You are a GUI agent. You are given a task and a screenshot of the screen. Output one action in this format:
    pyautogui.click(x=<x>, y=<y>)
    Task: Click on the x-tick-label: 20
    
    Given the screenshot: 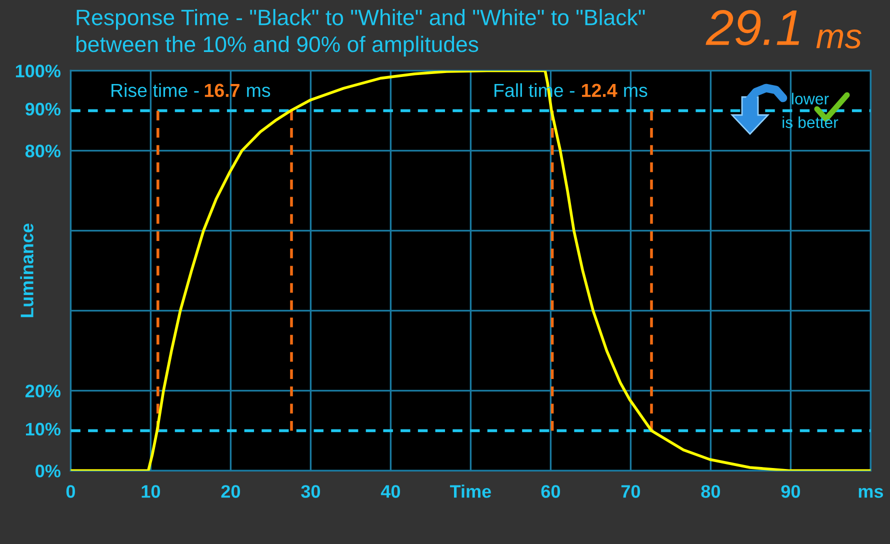 What is the action you would take?
    pyautogui.click(x=230, y=491)
    